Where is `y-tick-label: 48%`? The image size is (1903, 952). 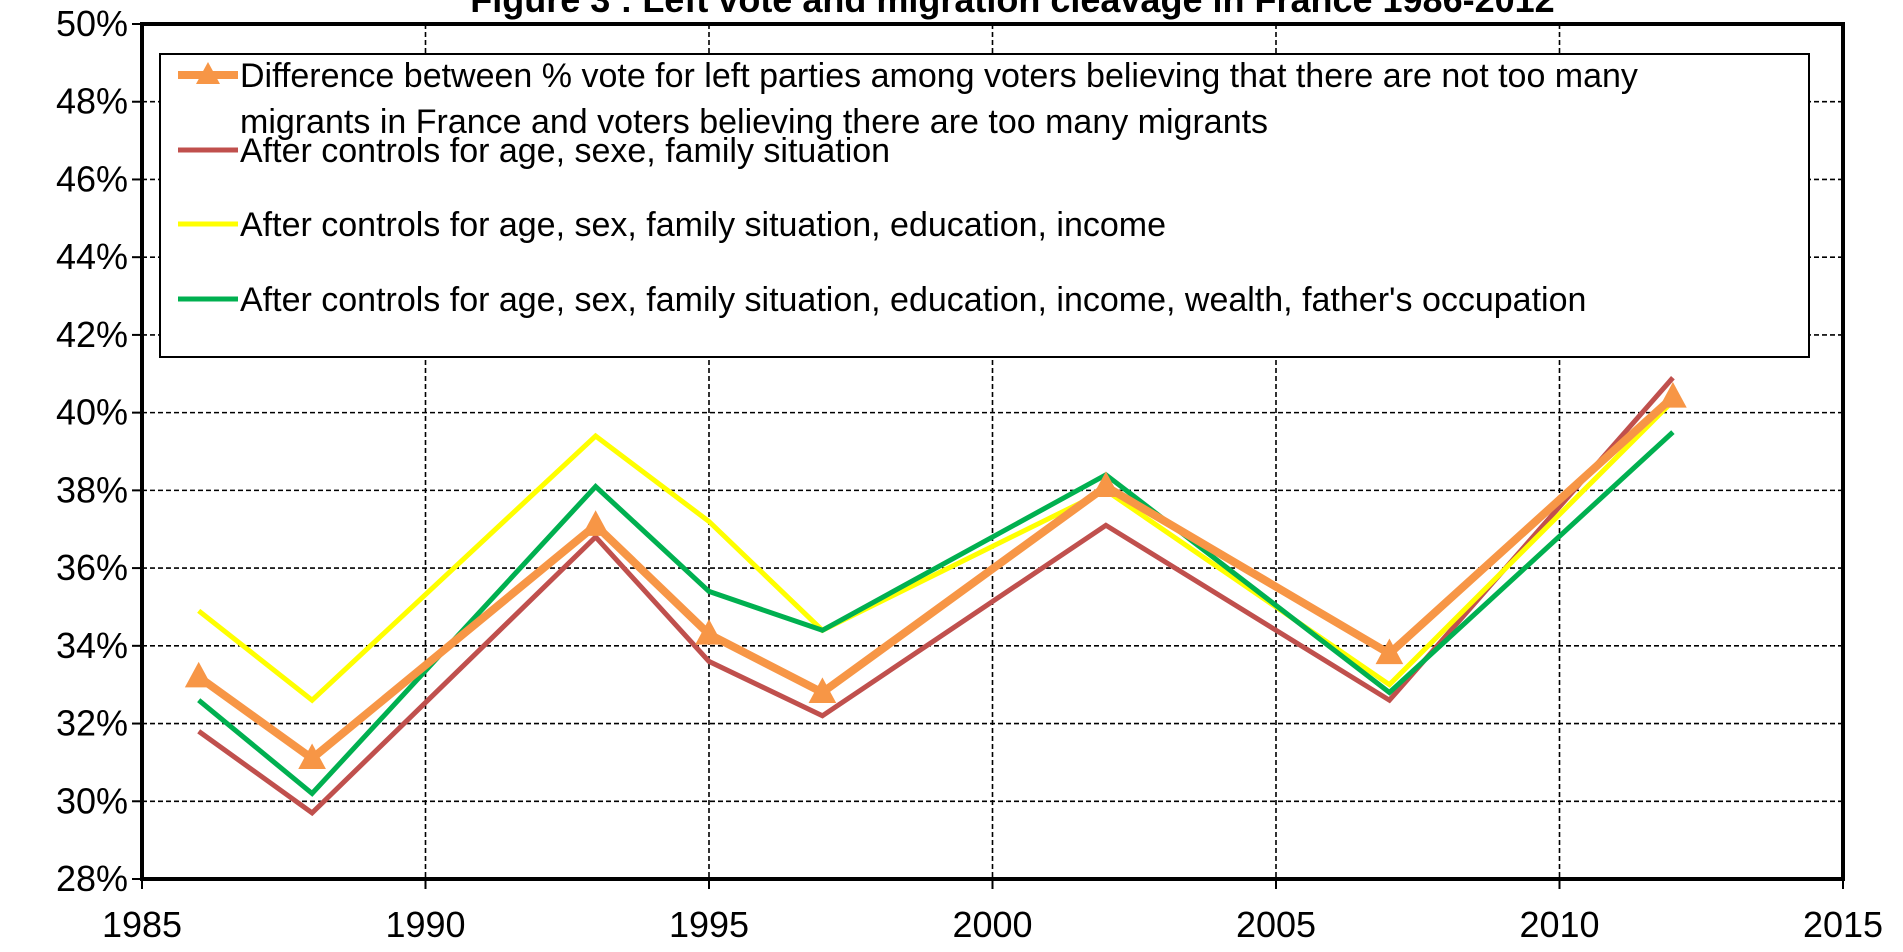 y-tick-label: 48% is located at coordinates (92, 101).